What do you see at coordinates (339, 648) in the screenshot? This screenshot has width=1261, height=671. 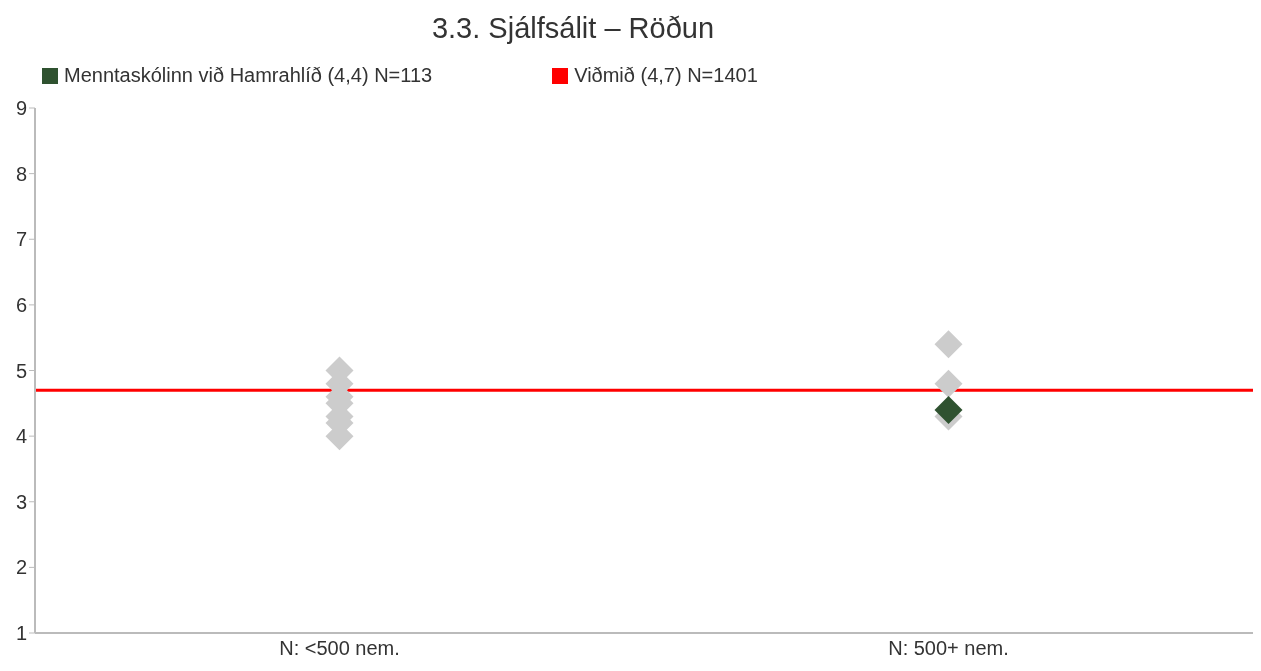 I see `x-tick-label: N: <500 nem.` at bounding box center [339, 648].